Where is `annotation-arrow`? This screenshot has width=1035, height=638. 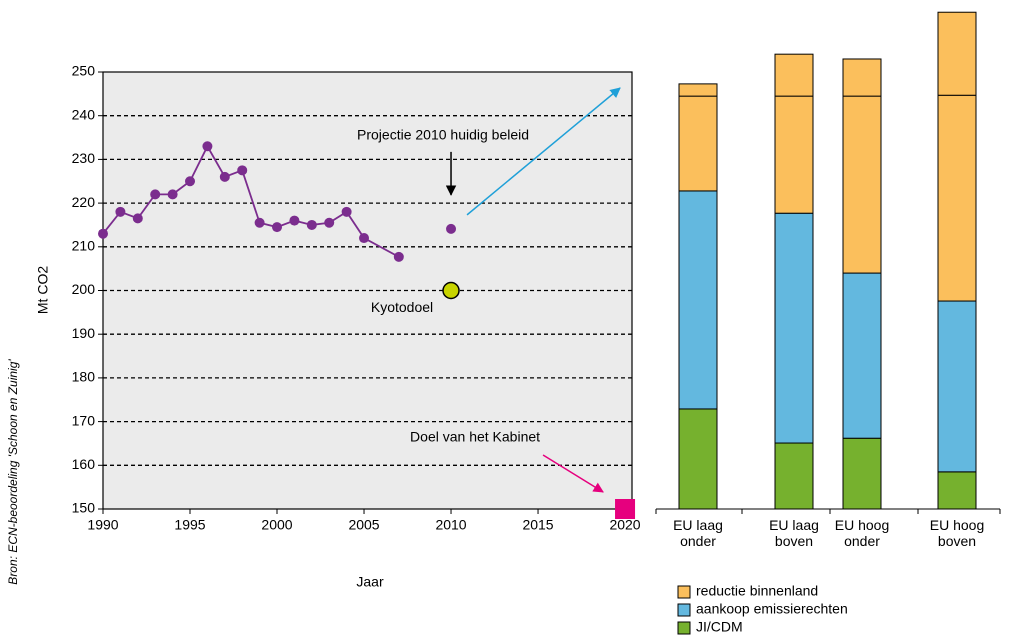
annotation-arrow is located at coordinates (573, 473).